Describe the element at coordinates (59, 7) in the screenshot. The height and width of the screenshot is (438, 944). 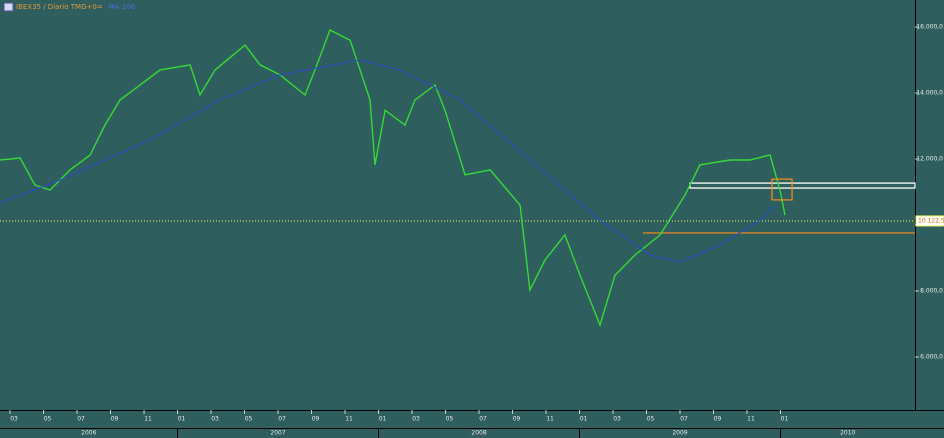
I see `legend-entry: IBEX35 / Diario TMG+0=` at that location.